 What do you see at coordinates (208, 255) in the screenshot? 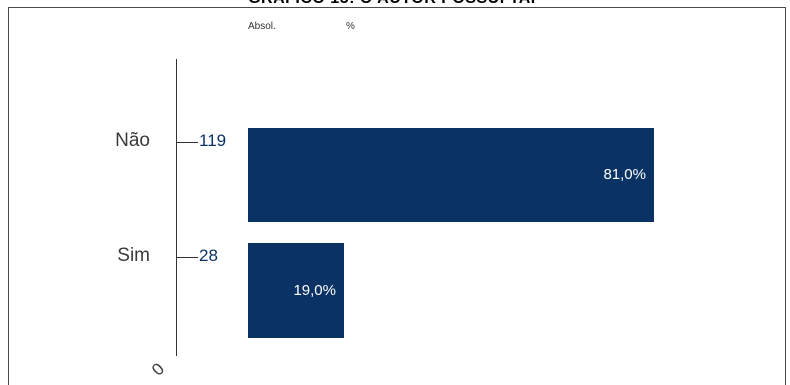
I see `abs-value-sim: 28` at bounding box center [208, 255].